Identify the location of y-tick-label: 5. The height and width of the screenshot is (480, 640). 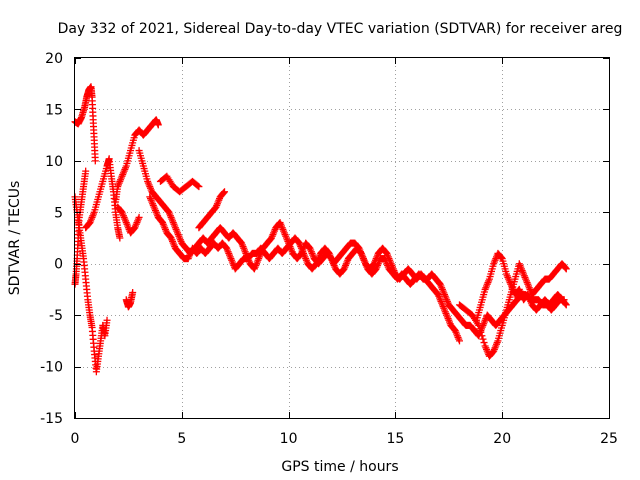
(58, 213).